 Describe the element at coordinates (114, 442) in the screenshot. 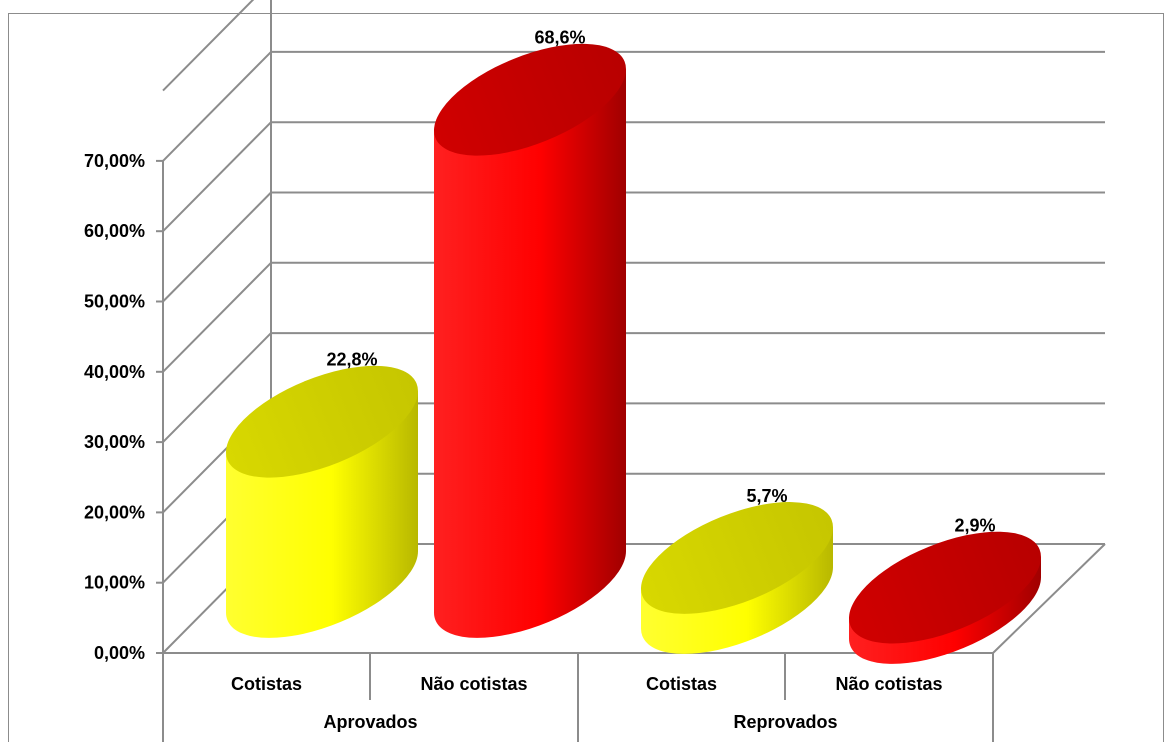

I see `y-tick-label: 30,00%` at that location.